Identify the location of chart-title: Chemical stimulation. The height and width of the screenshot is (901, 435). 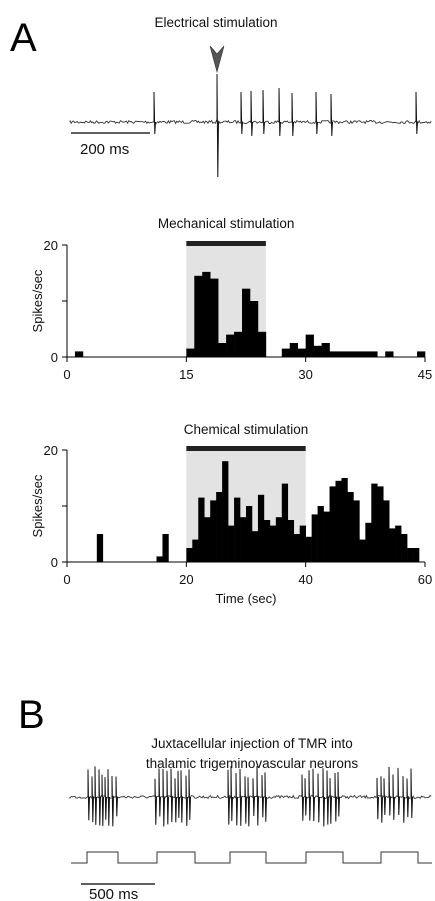
(246, 429).